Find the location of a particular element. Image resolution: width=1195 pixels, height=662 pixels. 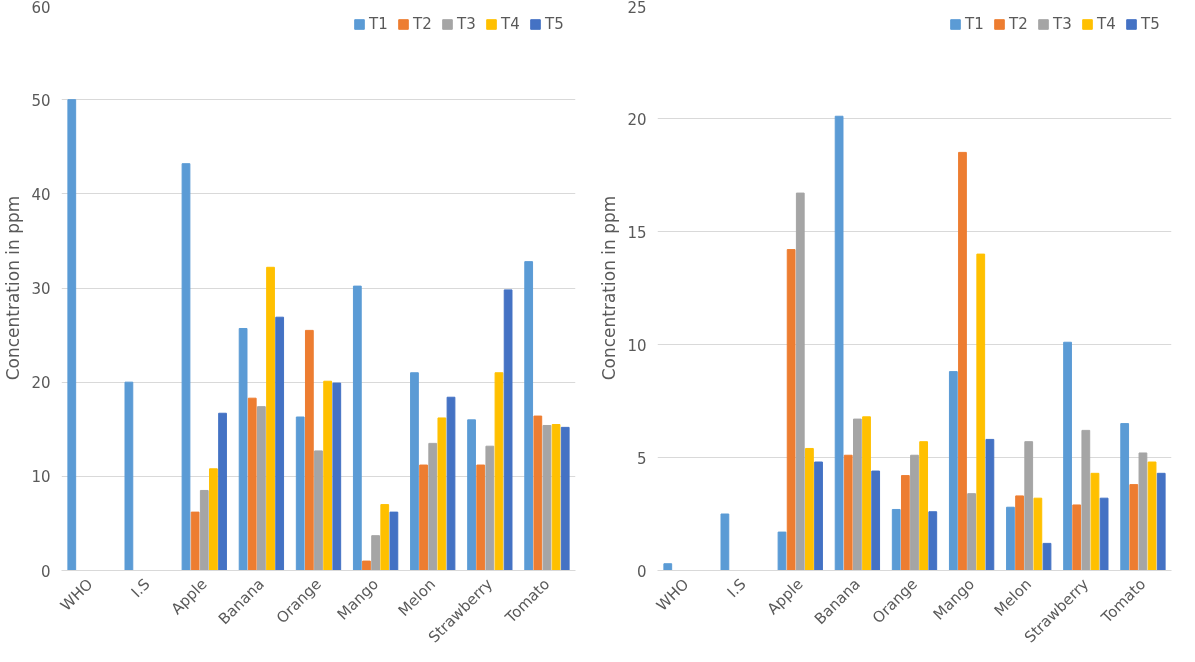

y-tick-label: 60 is located at coordinates (41, 8).